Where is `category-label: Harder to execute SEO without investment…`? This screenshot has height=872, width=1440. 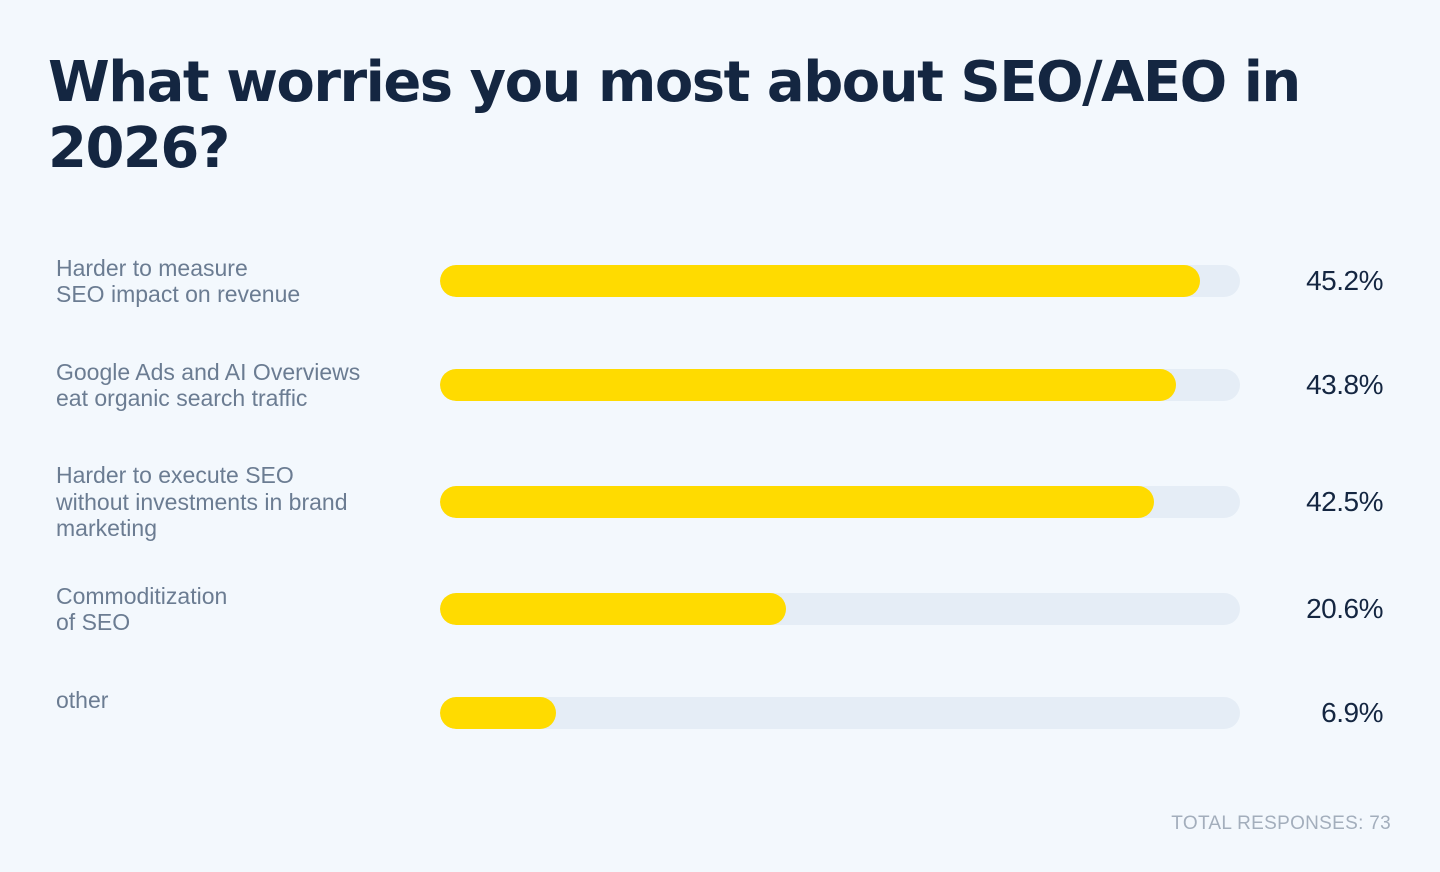
category-label: Harder to execute SEO without investment… is located at coordinates (202, 502).